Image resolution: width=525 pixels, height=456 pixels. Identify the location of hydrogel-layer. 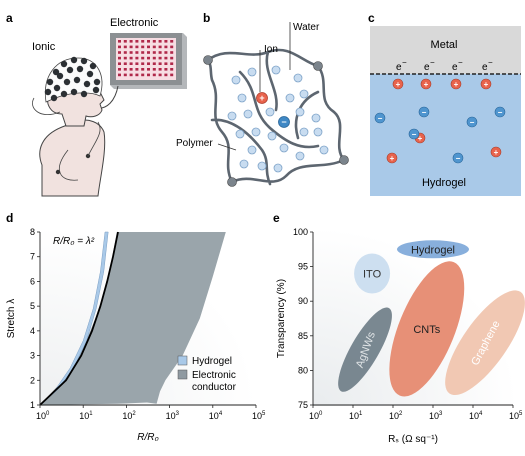
(445, 135).